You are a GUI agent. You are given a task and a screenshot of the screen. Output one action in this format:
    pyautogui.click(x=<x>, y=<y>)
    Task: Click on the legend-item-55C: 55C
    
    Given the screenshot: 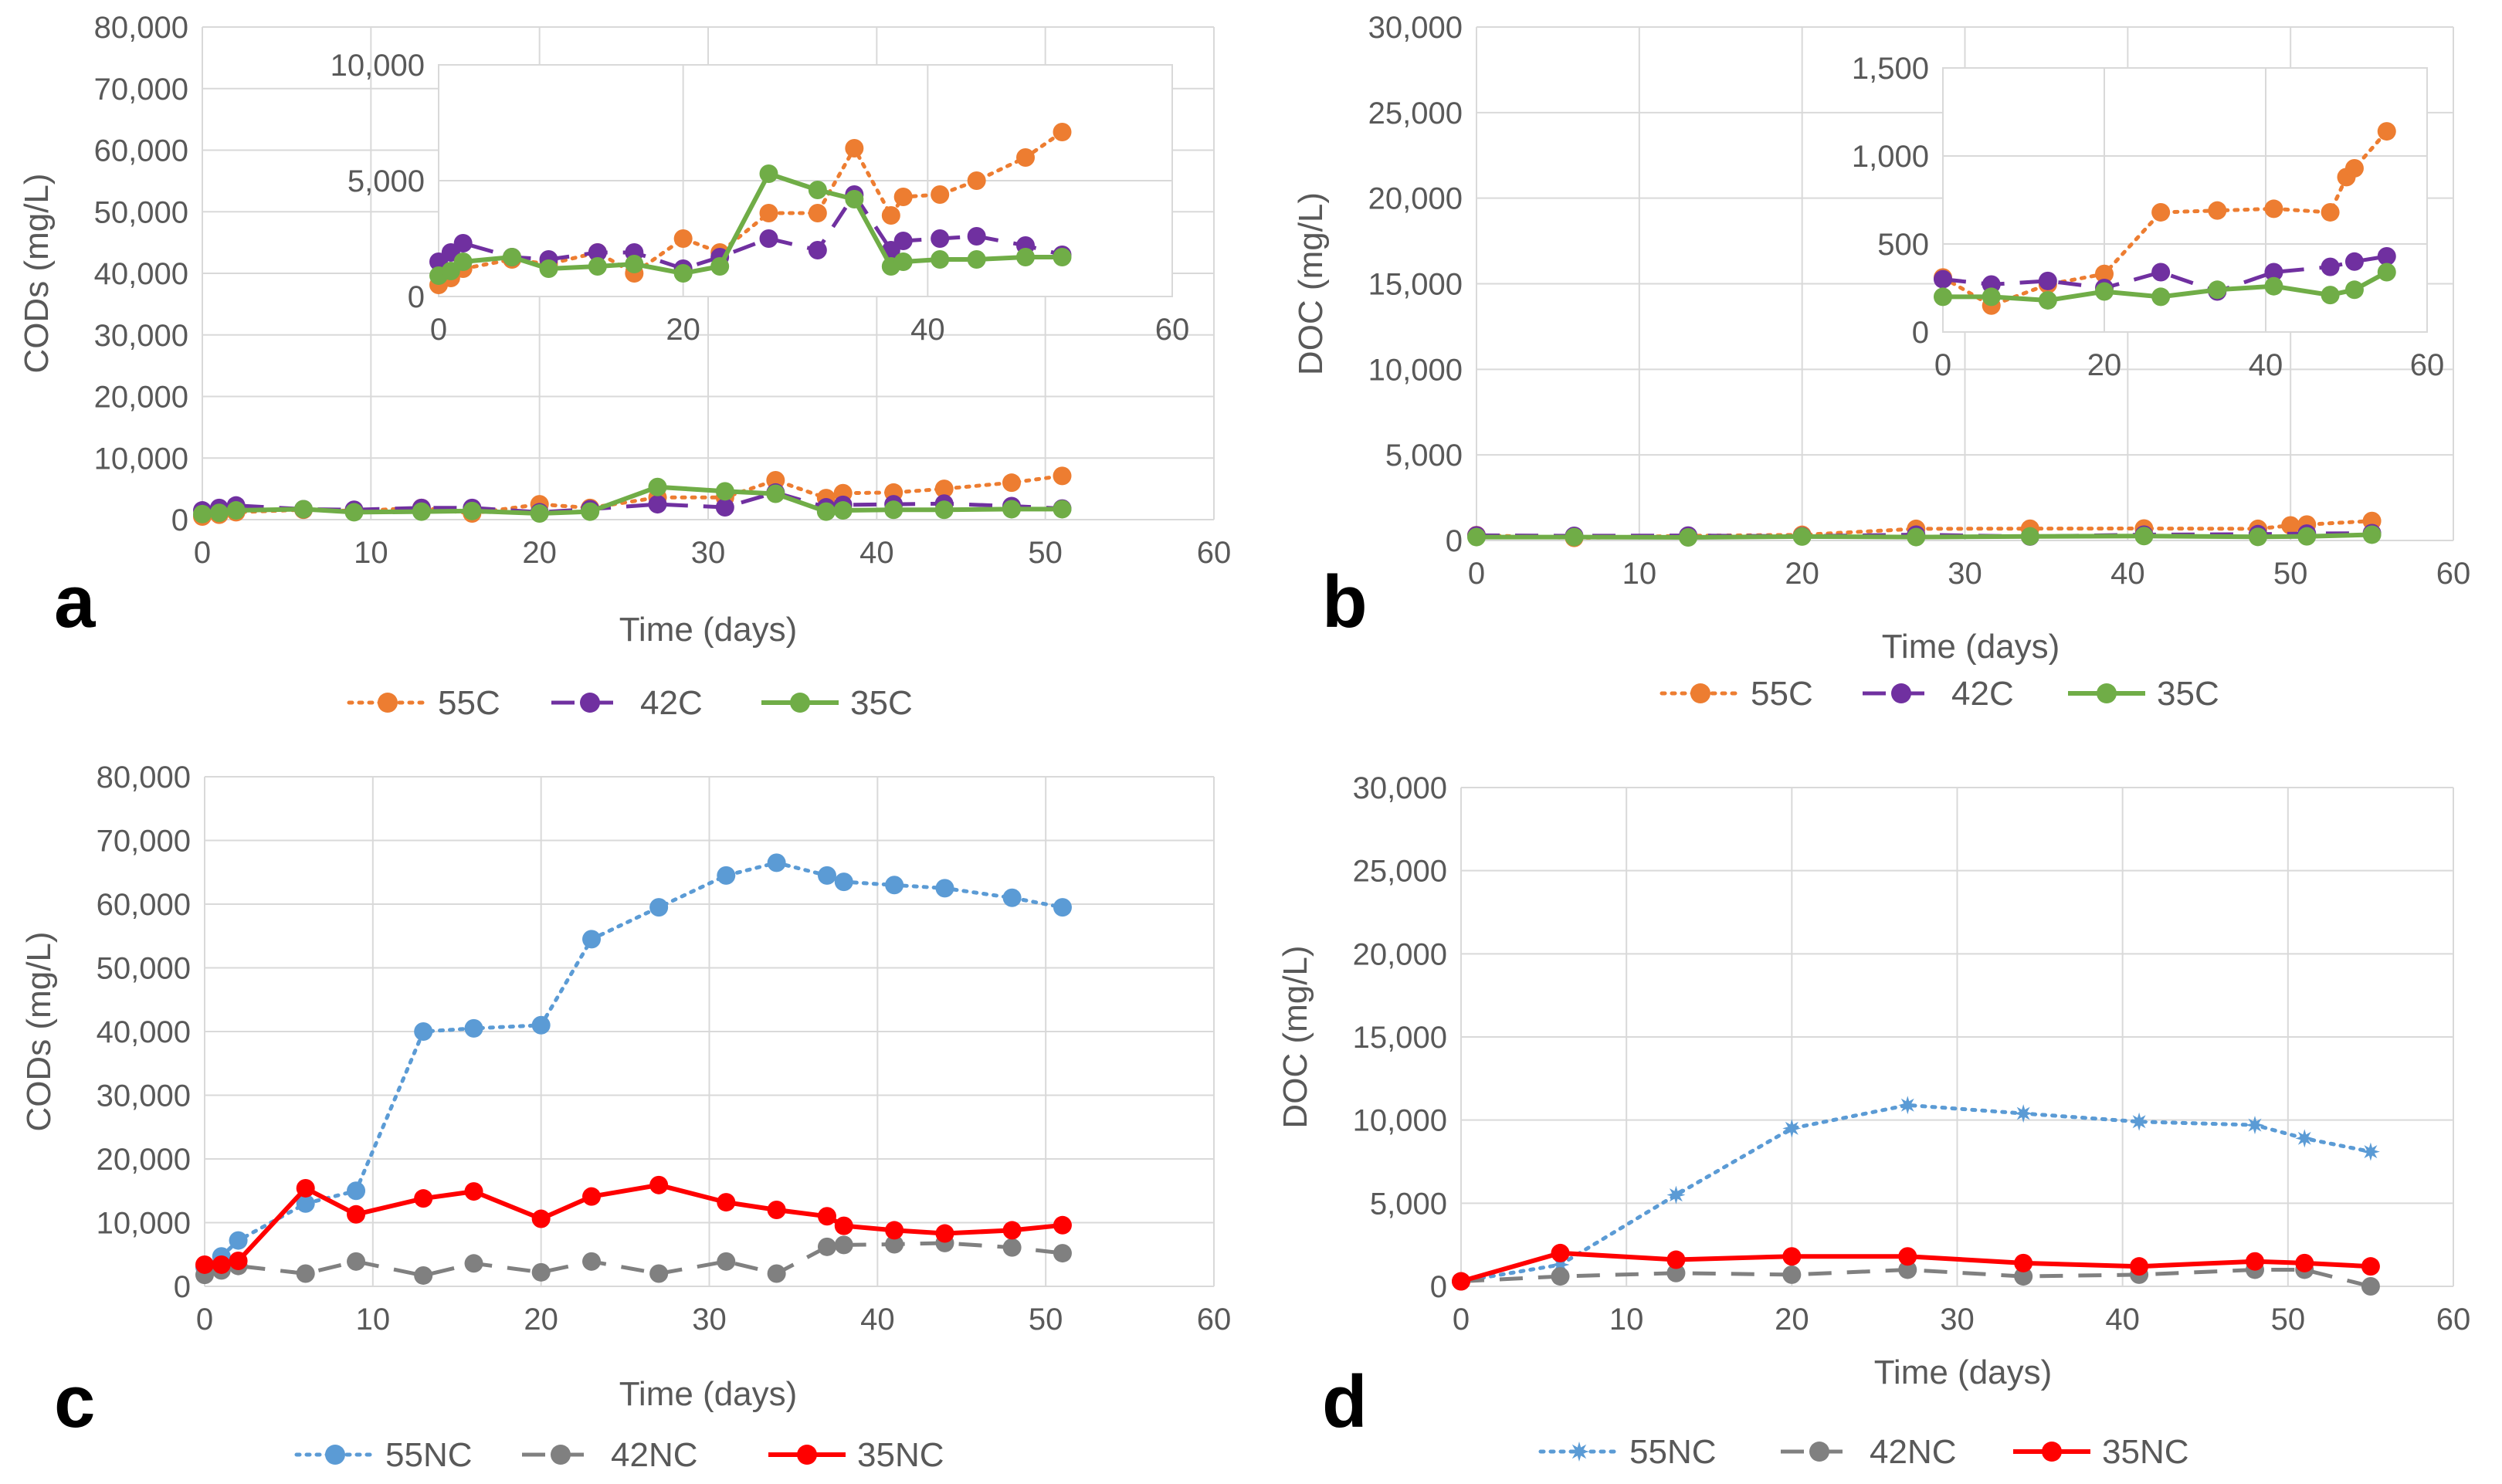 What is the action you would take?
    pyautogui.click(x=1736, y=694)
    